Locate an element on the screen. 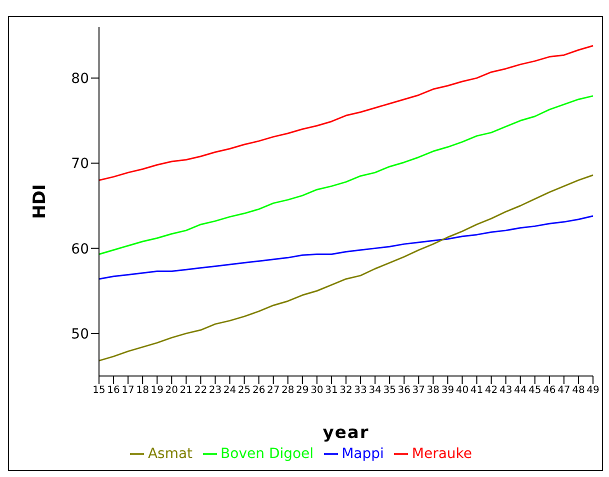 Image resolution: width=609 pixels, height=477 pixels. x-tick-label: 45 is located at coordinates (535, 390).